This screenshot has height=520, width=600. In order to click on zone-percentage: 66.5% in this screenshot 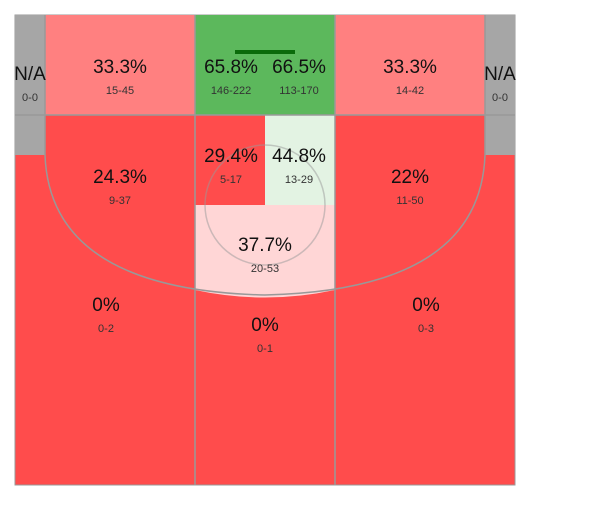, I will do `click(299, 67)`.